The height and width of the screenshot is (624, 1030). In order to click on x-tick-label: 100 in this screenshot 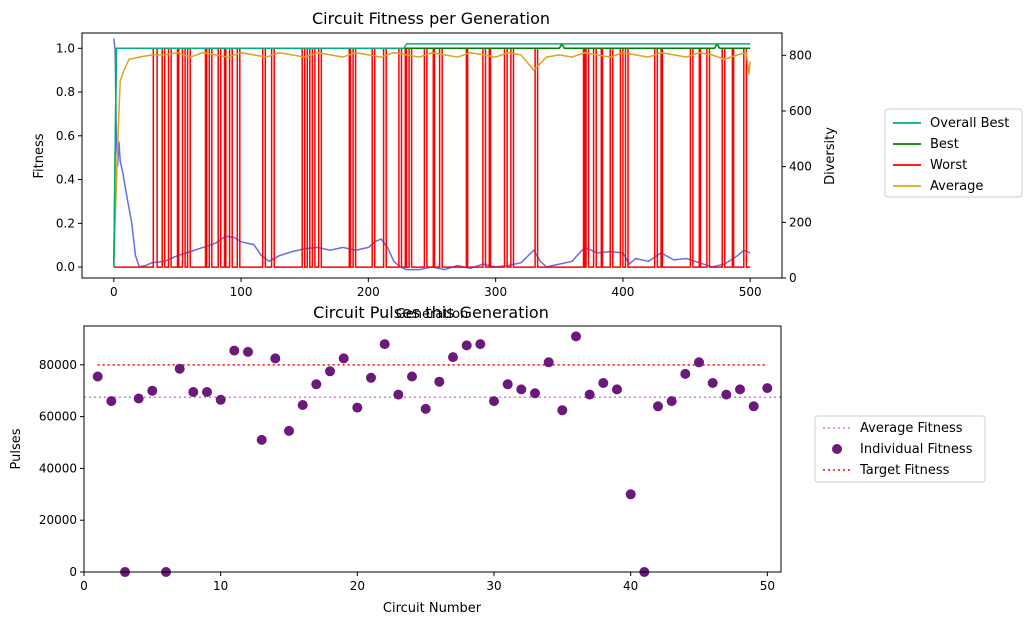, I will do `click(241, 292)`.